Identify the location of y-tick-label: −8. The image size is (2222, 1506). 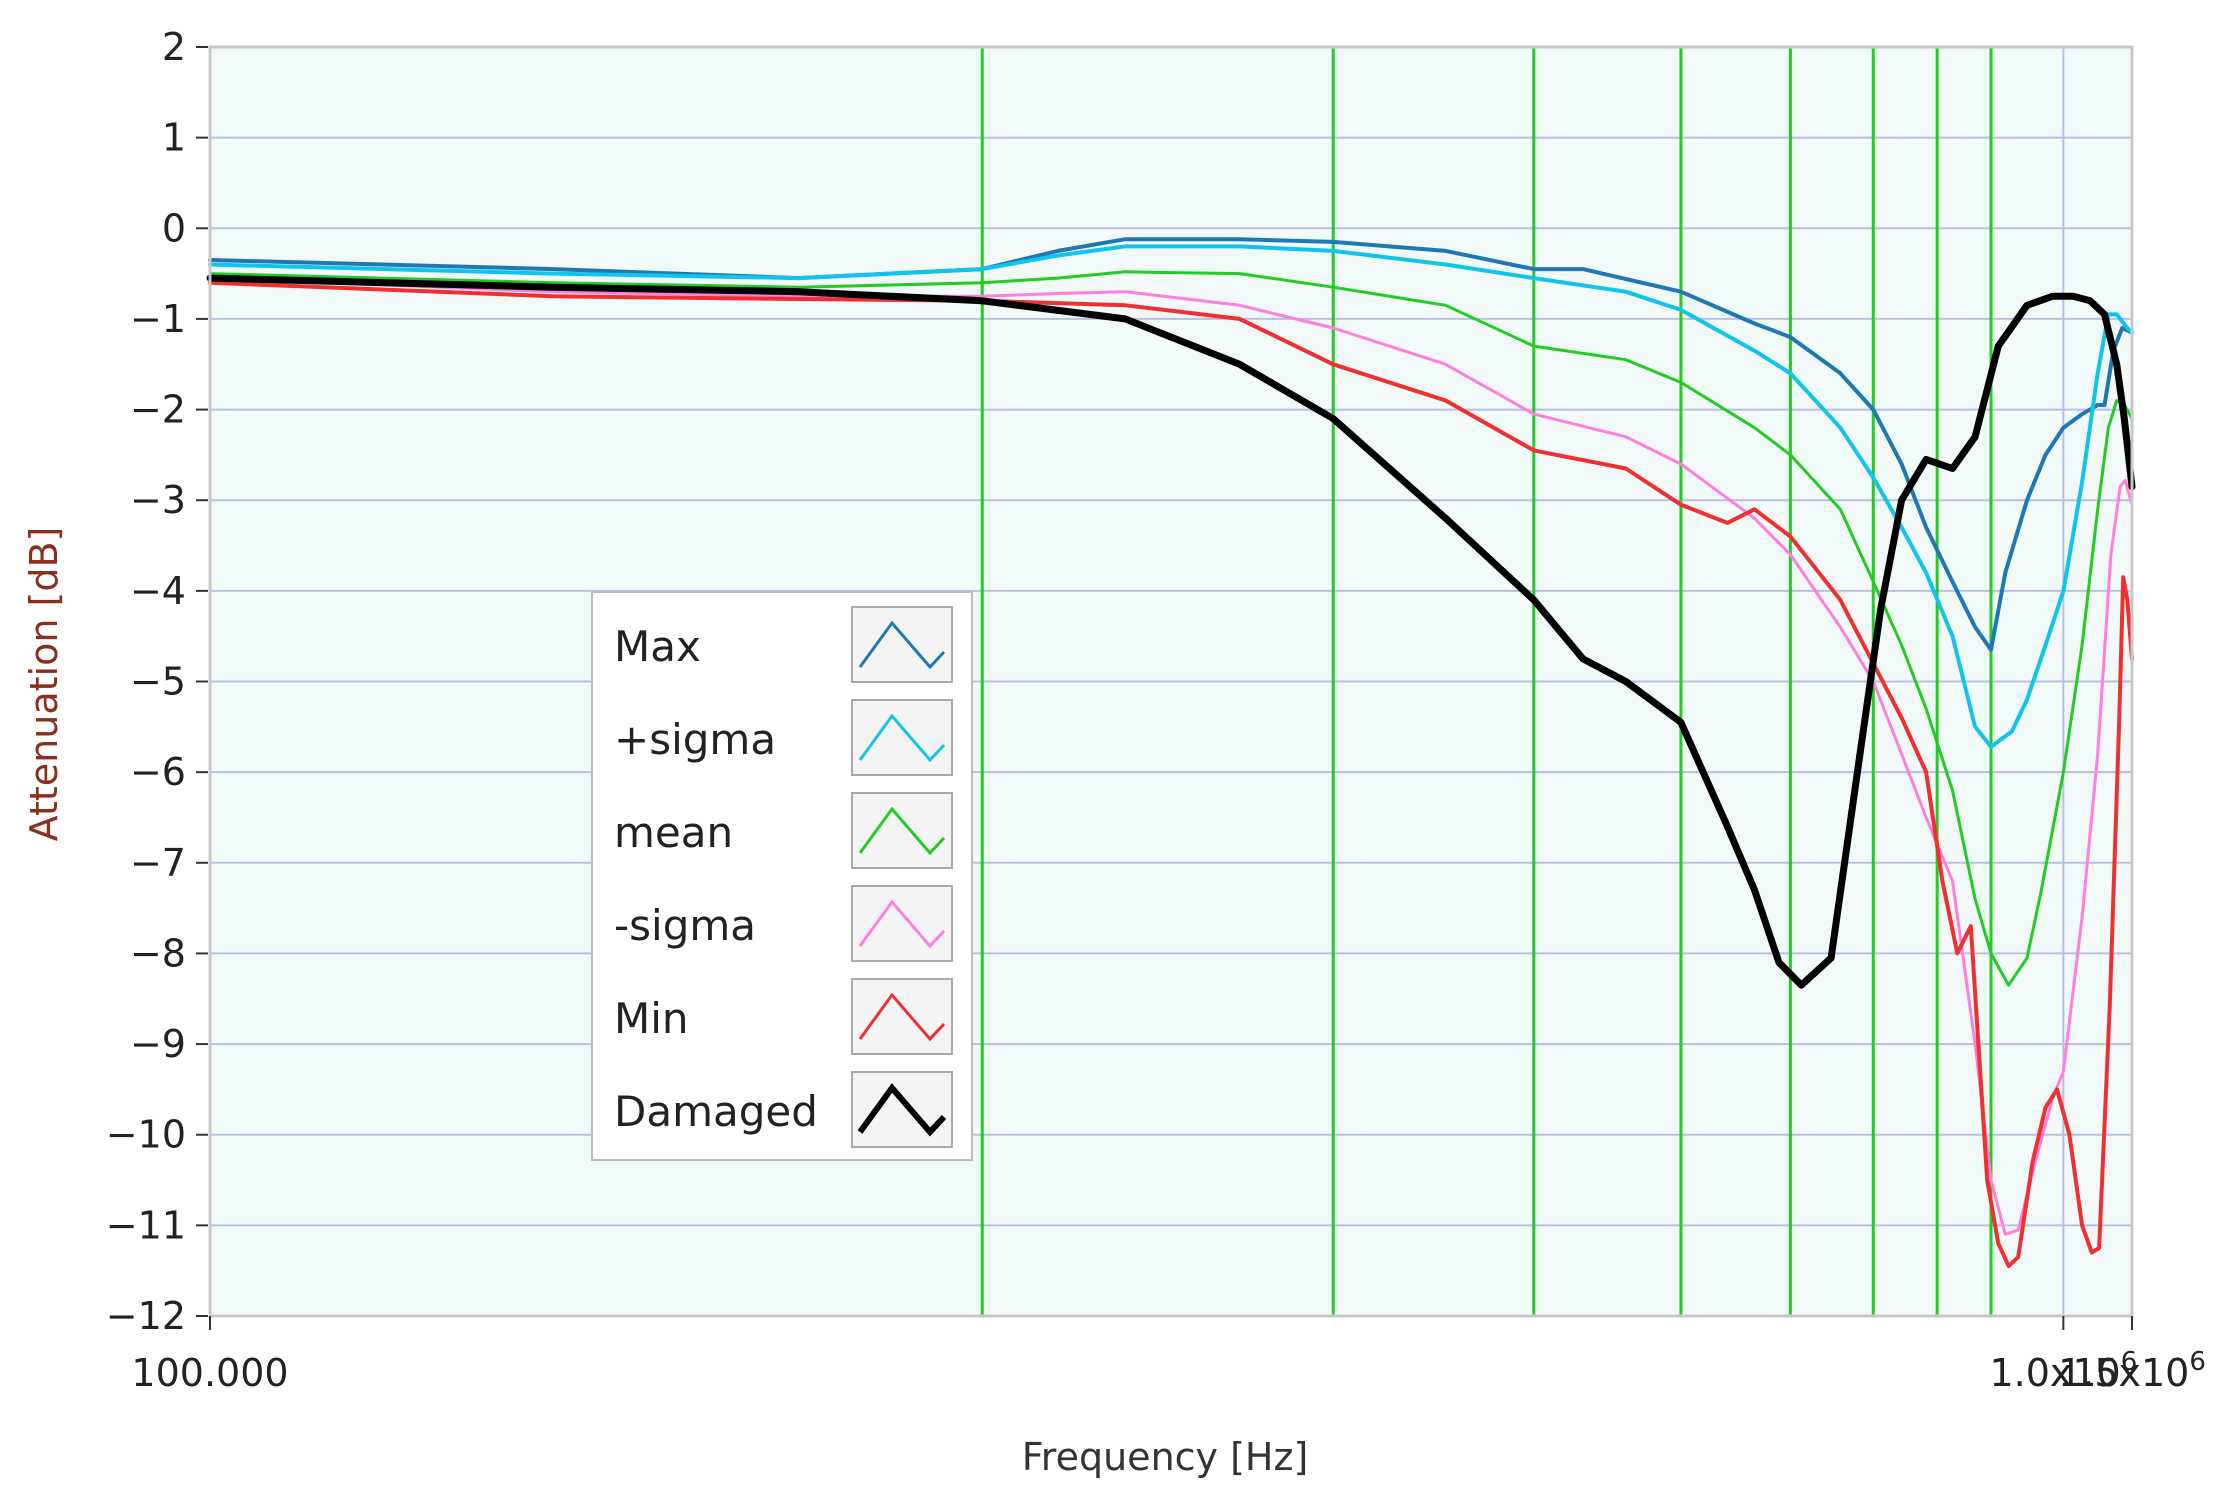
(158, 953).